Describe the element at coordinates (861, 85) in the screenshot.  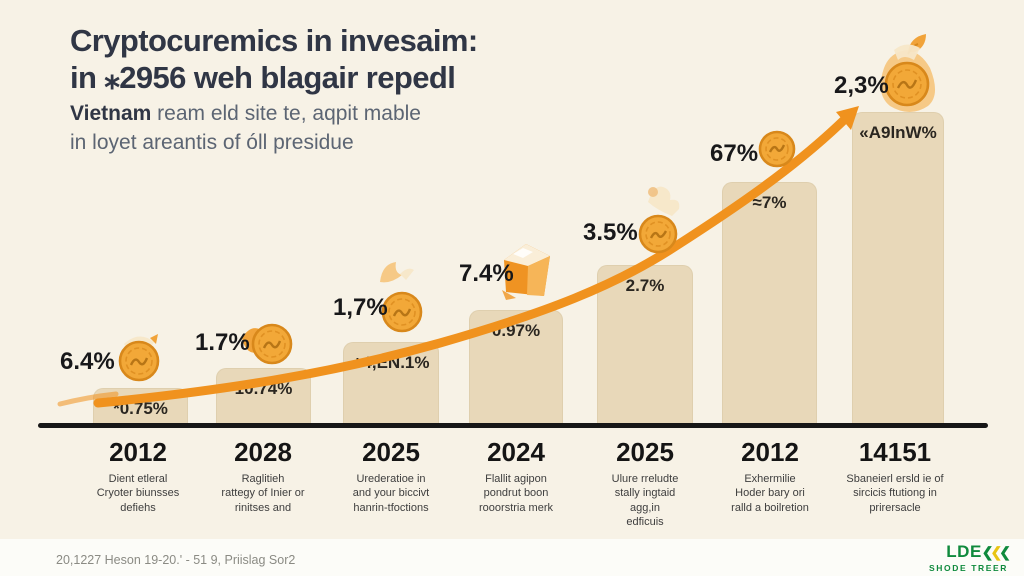
I see `callout-label-7: 2,3%` at that location.